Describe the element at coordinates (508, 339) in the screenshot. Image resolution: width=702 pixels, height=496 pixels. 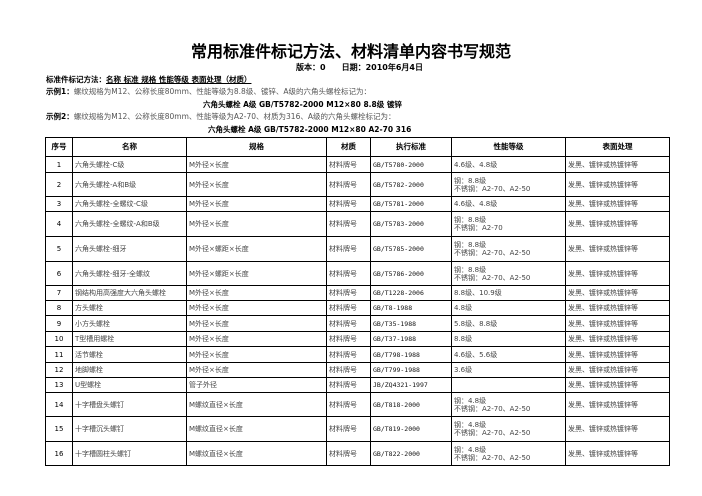
I see `grade: 8.8级` at that location.